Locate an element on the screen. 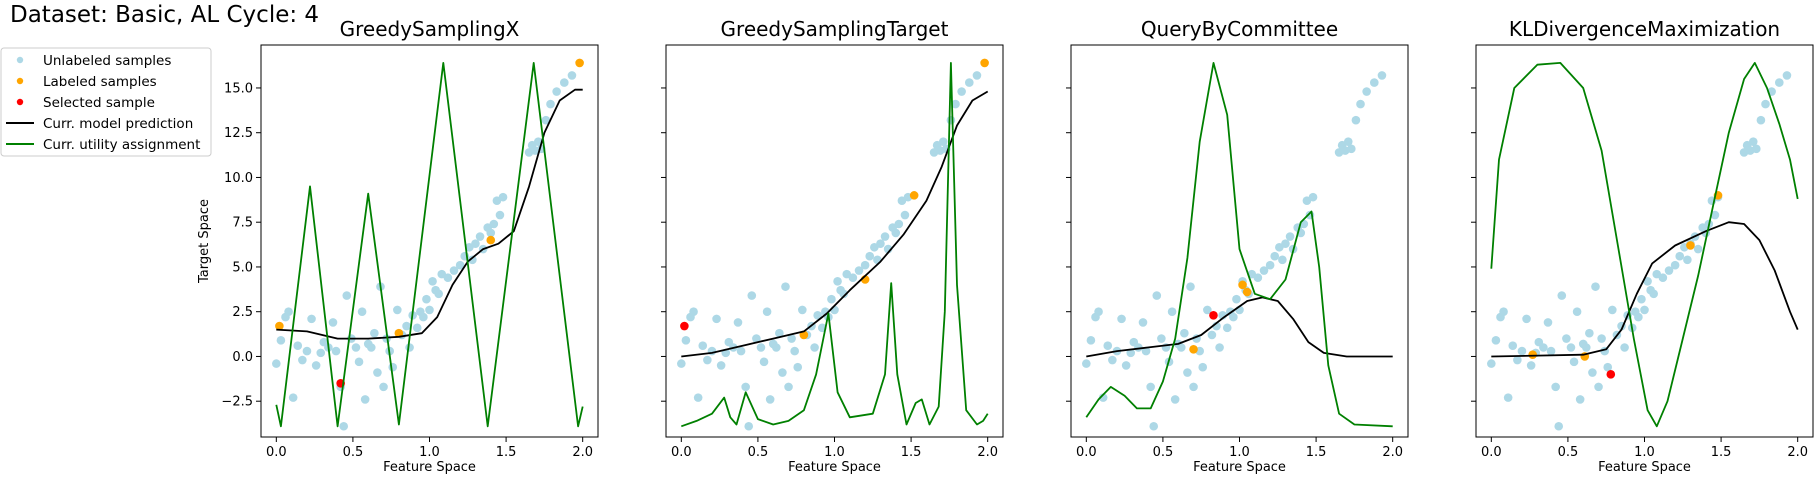 This screenshot has height=483, width=1820. subplot-title: GreedySamplingTarget is located at coordinates (835, 29).